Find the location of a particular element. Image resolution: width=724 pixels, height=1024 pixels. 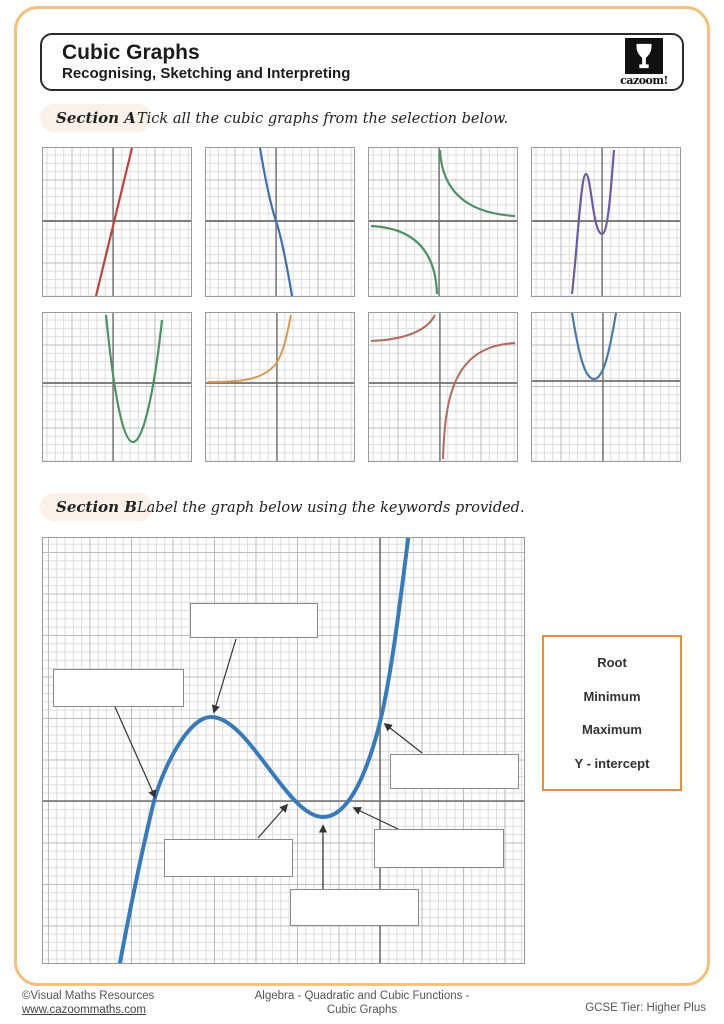

reciprocal-curve-bottom is located at coordinates (404, 259).